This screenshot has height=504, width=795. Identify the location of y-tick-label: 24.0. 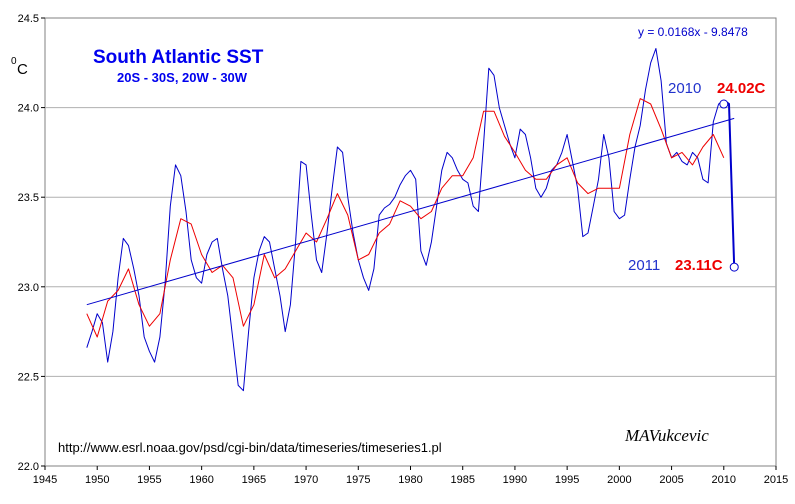
(28, 109).